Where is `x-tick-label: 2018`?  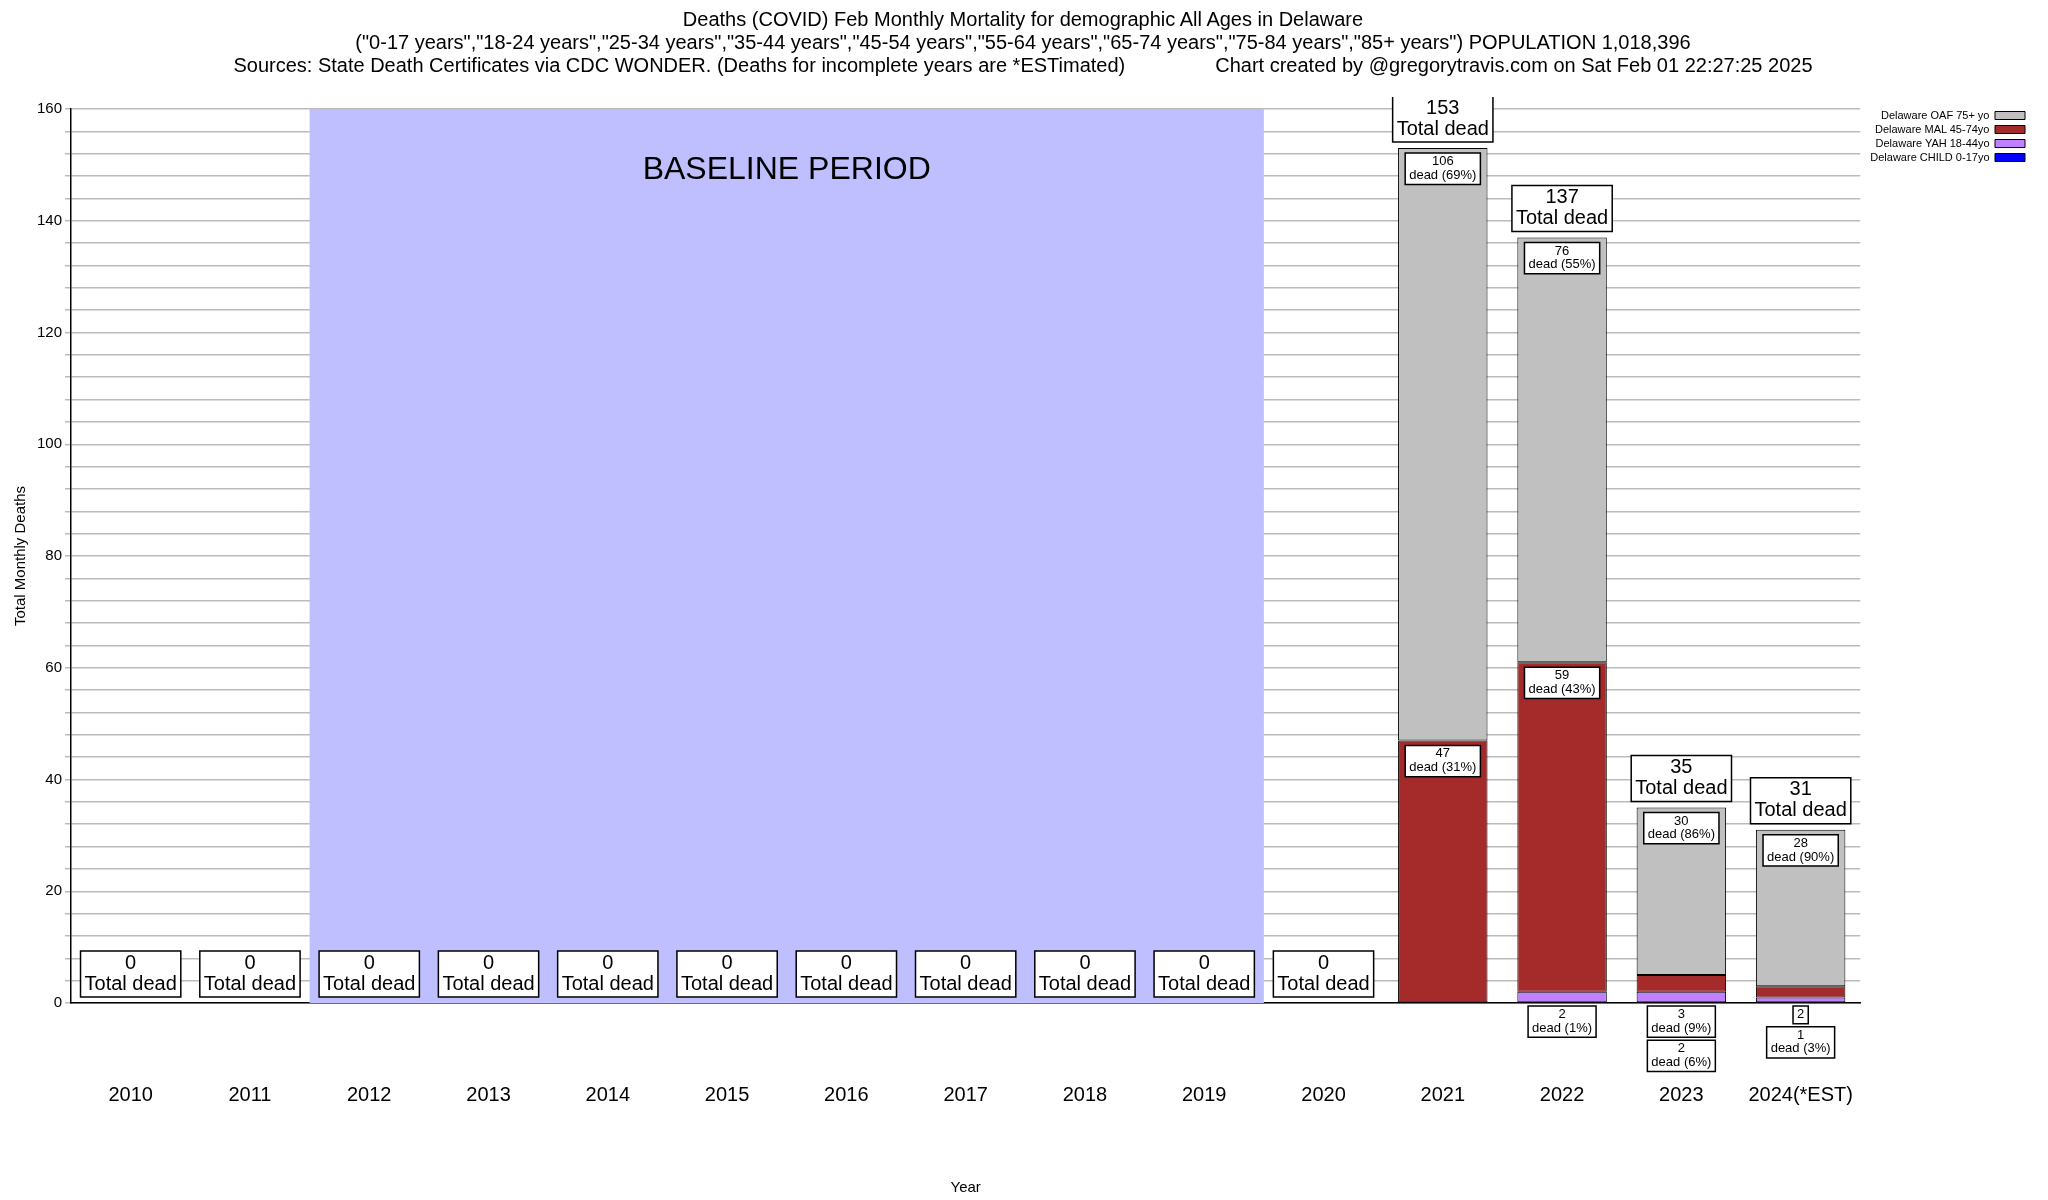 x-tick-label: 2018 is located at coordinates (1085, 1093).